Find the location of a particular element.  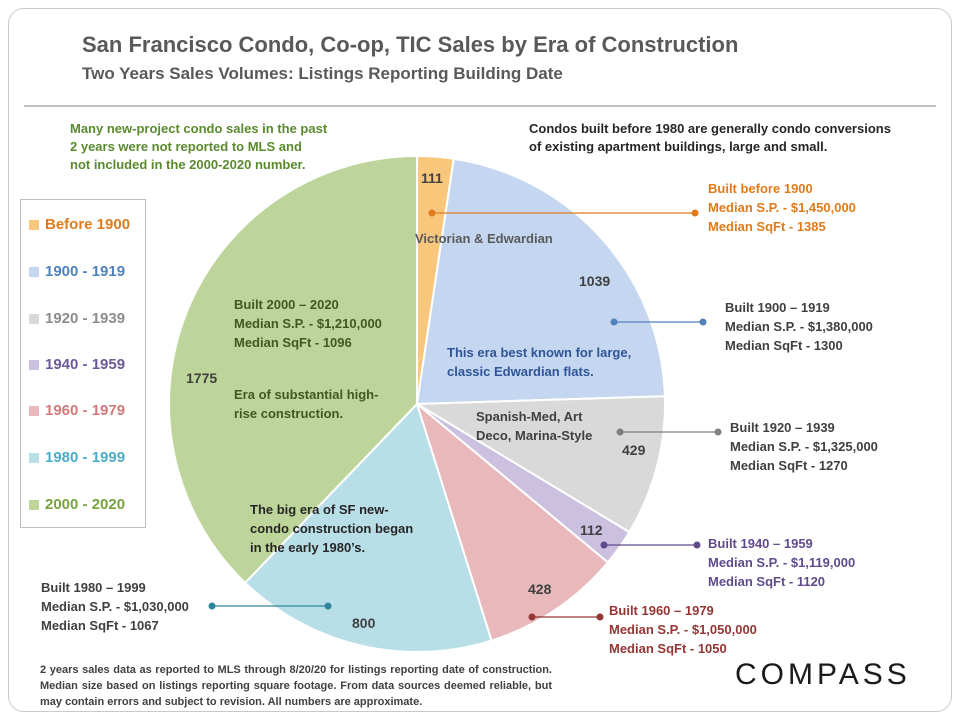

pie-slice-1980-1999 is located at coordinates (368, 527).